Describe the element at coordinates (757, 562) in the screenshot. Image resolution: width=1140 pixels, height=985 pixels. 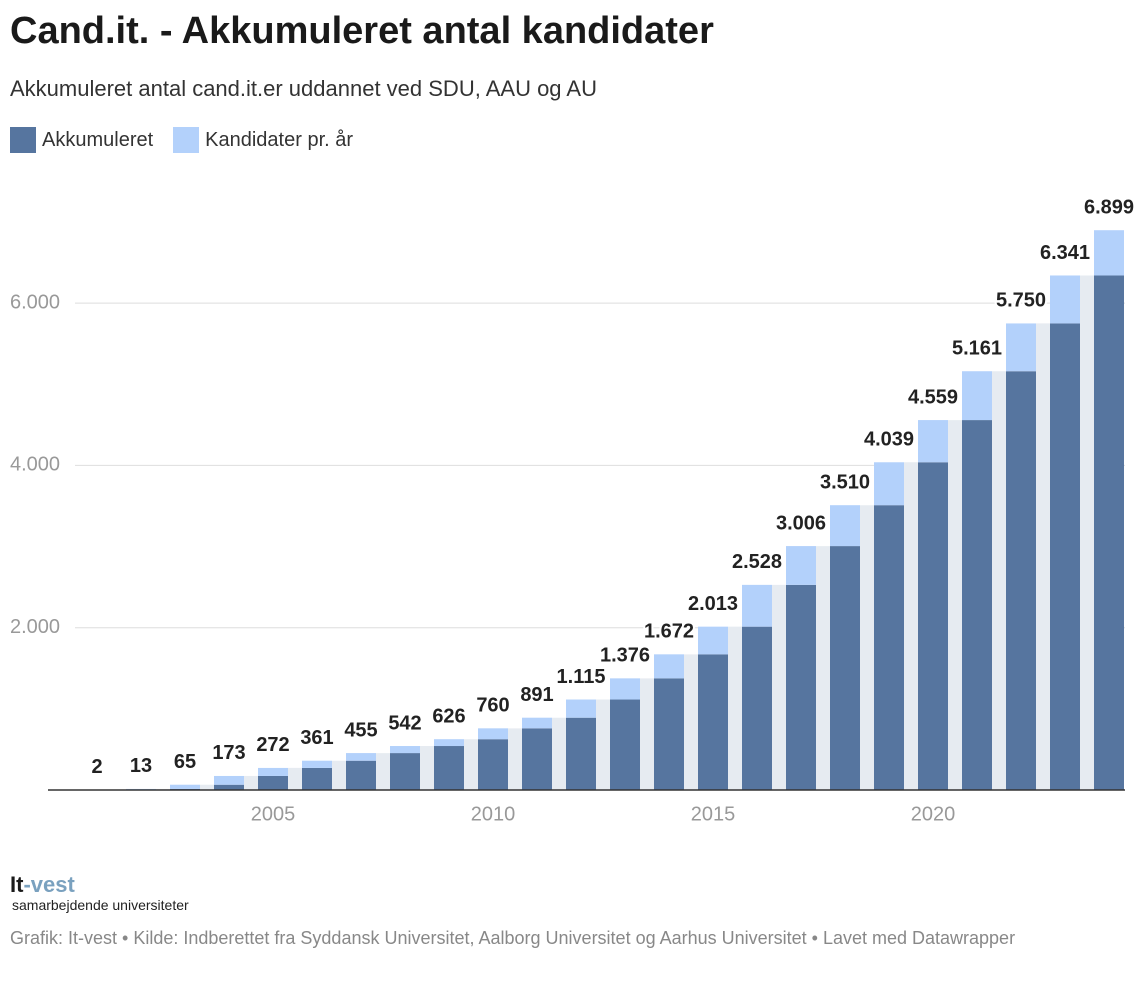
I see `total-label: 2.528` at that location.